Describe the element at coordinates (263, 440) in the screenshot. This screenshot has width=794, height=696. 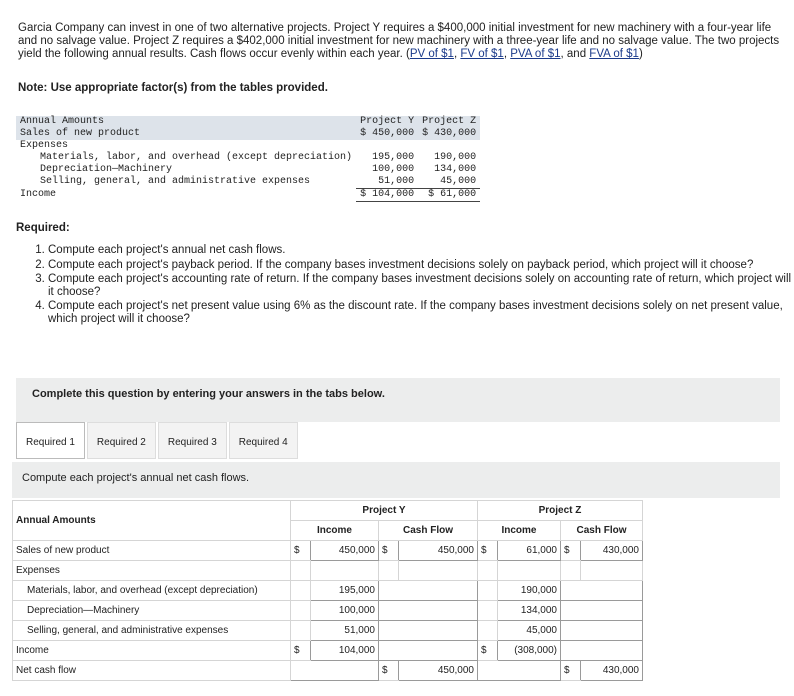
I see `tab: Required 4` at that location.